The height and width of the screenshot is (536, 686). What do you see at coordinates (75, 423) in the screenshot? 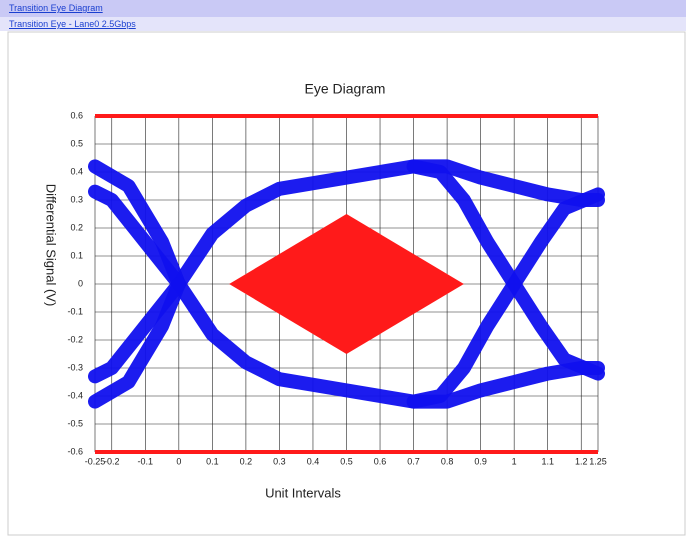
I see `y-tick-label: -0.5` at bounding box center [75, 423].